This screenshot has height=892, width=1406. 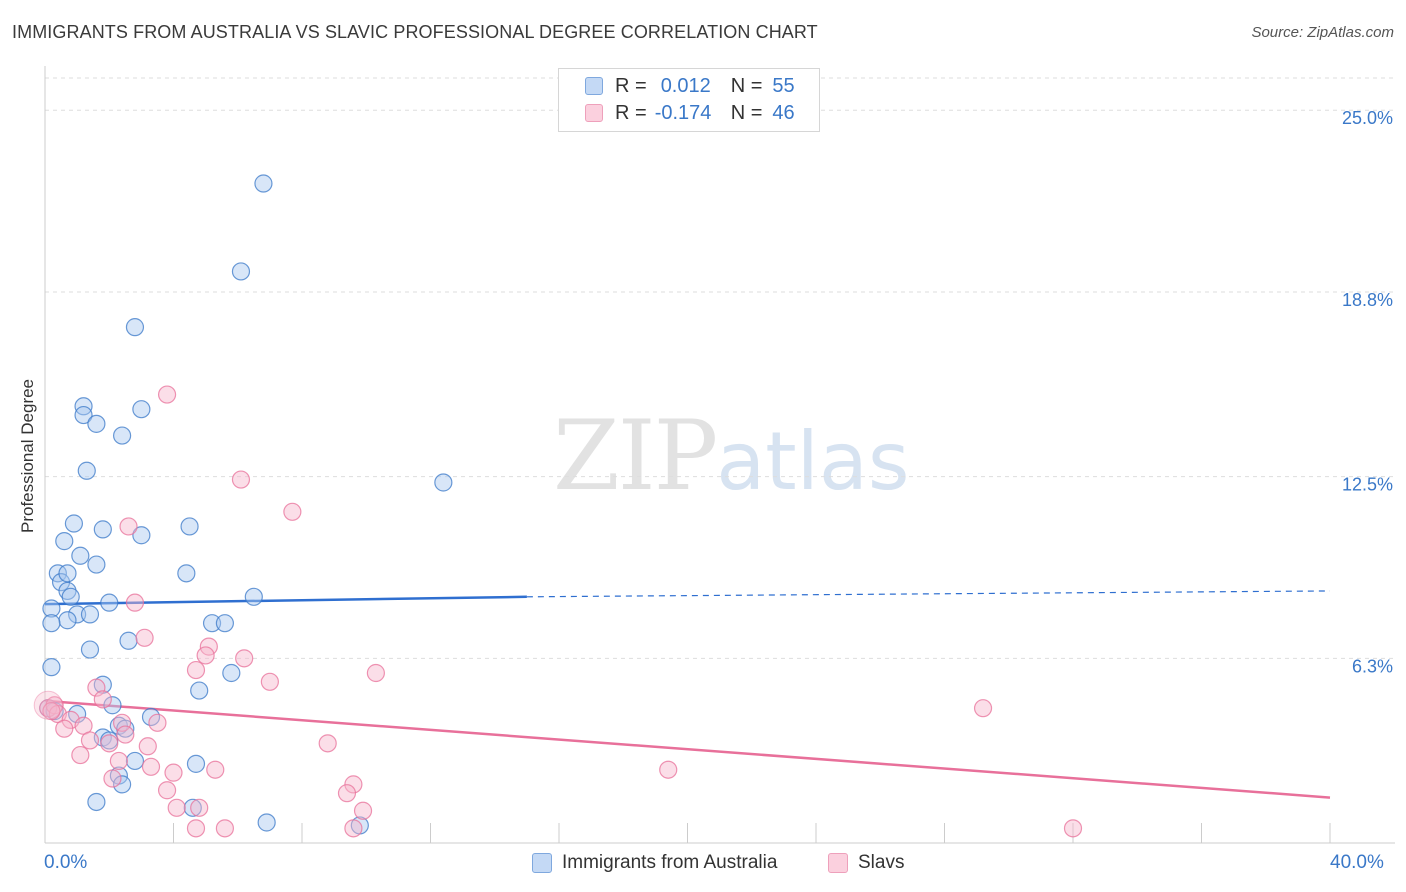 I want to click on watermark-atlas: atlas, so click(x=813, y=461).